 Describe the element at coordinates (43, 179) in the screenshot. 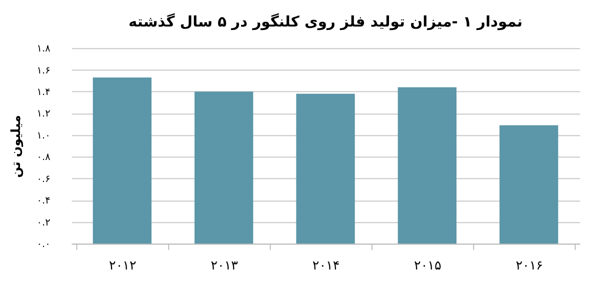

I see `y-tick-label: ۰.۶` at that location.